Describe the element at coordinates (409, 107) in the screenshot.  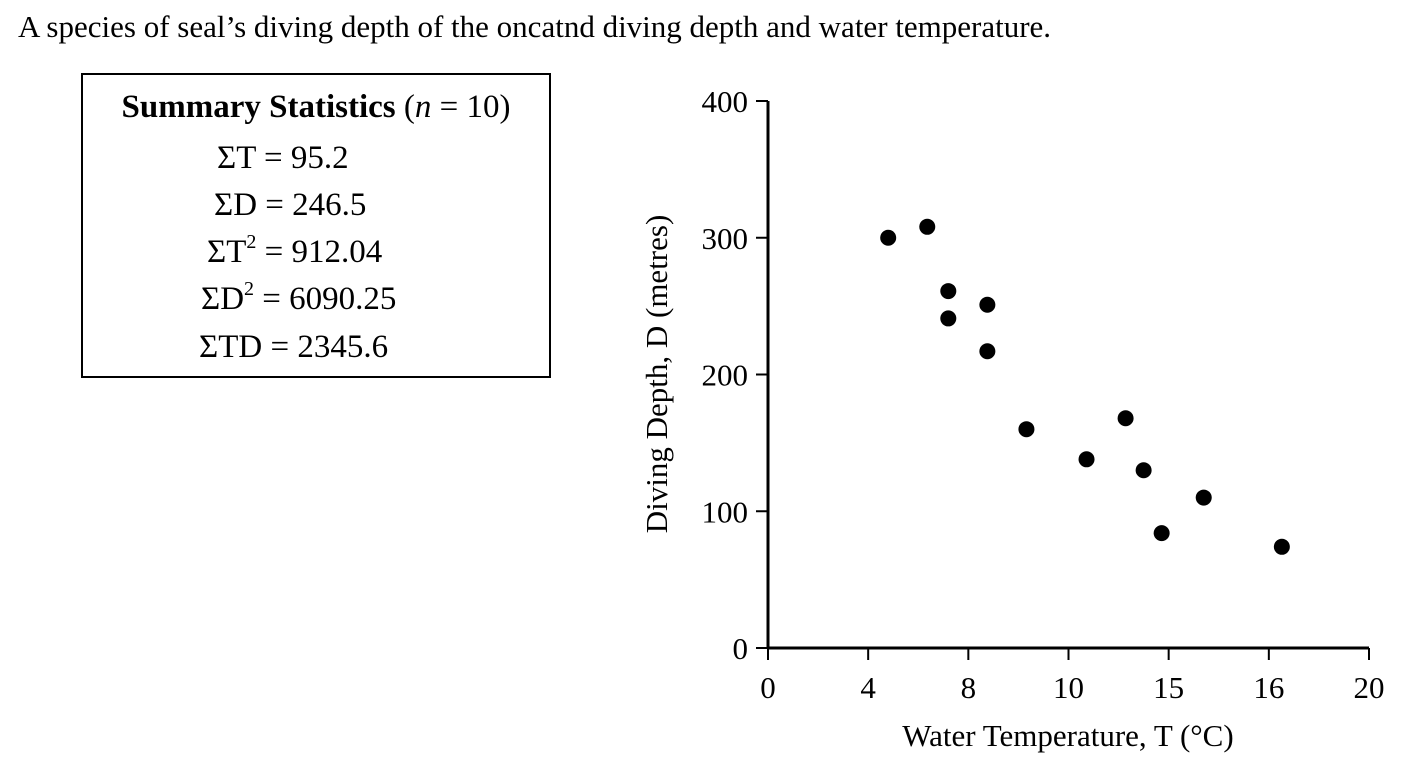
I see `summary-title-open: (` at that location.